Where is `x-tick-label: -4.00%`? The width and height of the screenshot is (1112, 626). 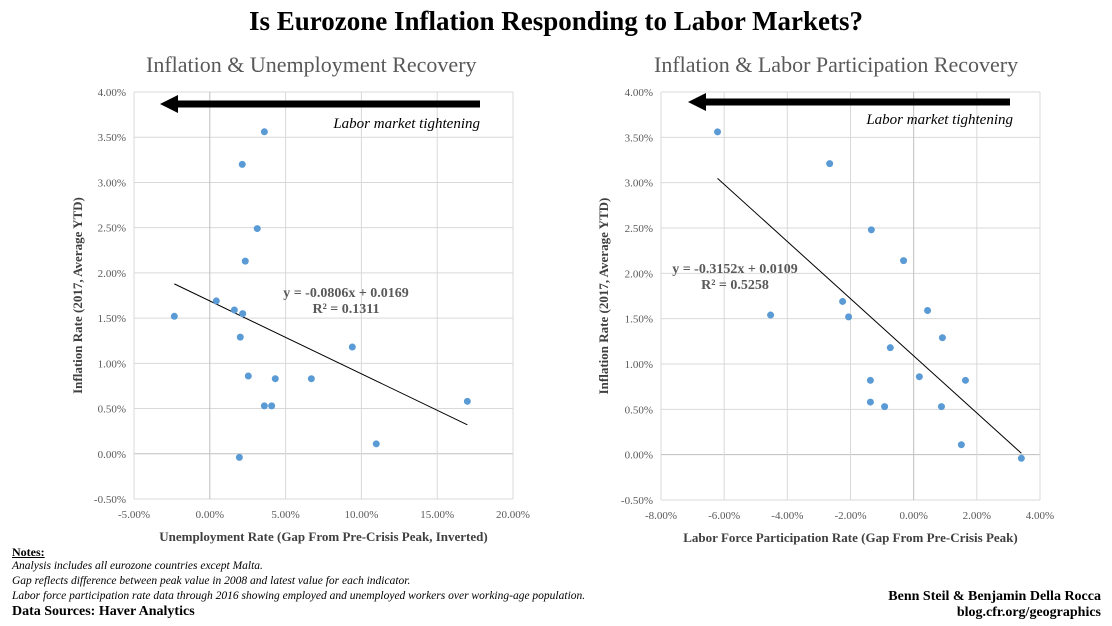 x-tick-label: -4.00% is located at coordinates (787, 516).